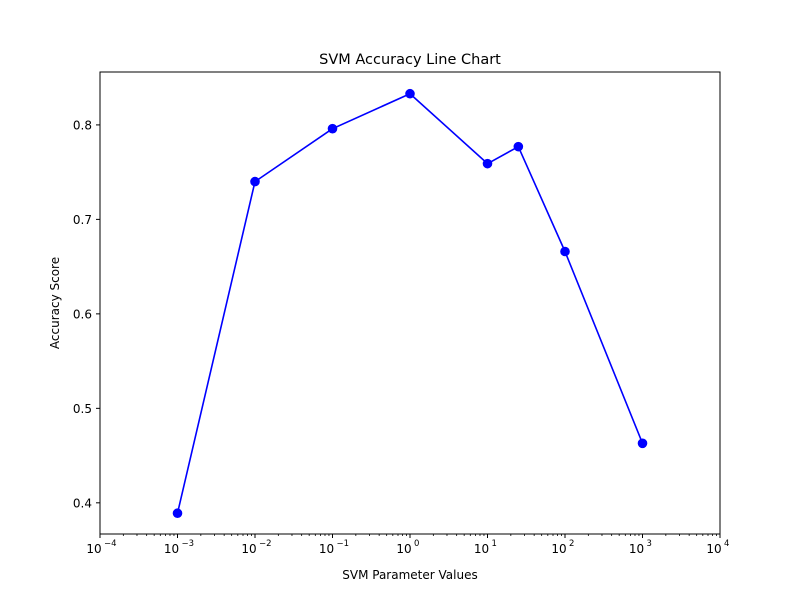 This screenshot has height=604, width=800. What do you see at coordinates (494, 544) in the screenshot?
I see `x-tick-exponent: 1` at bounding box center [494, 544].